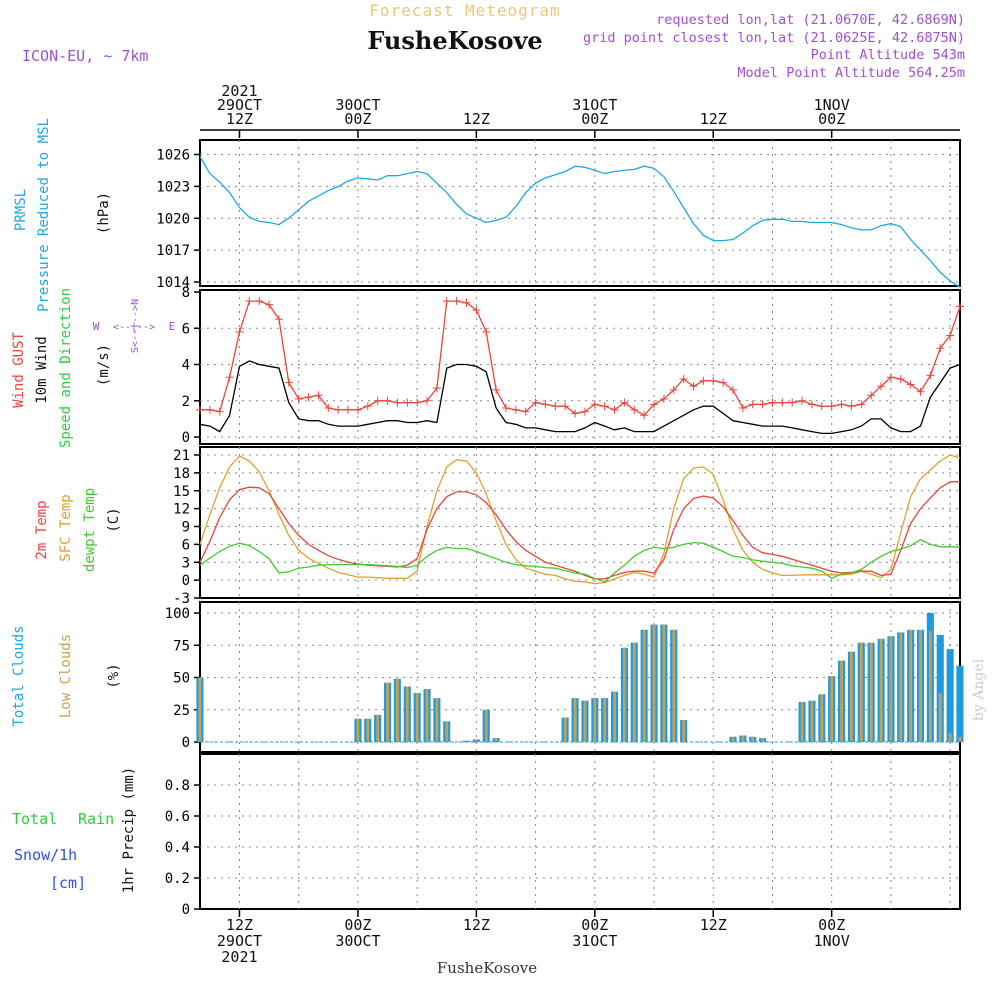 Image resolution: width=1000 pixels, height=1005 pixels. I want to click on temp-axis-labels: 2m Temp SFC Temp dewpt Temp (C), so click(78, 530).